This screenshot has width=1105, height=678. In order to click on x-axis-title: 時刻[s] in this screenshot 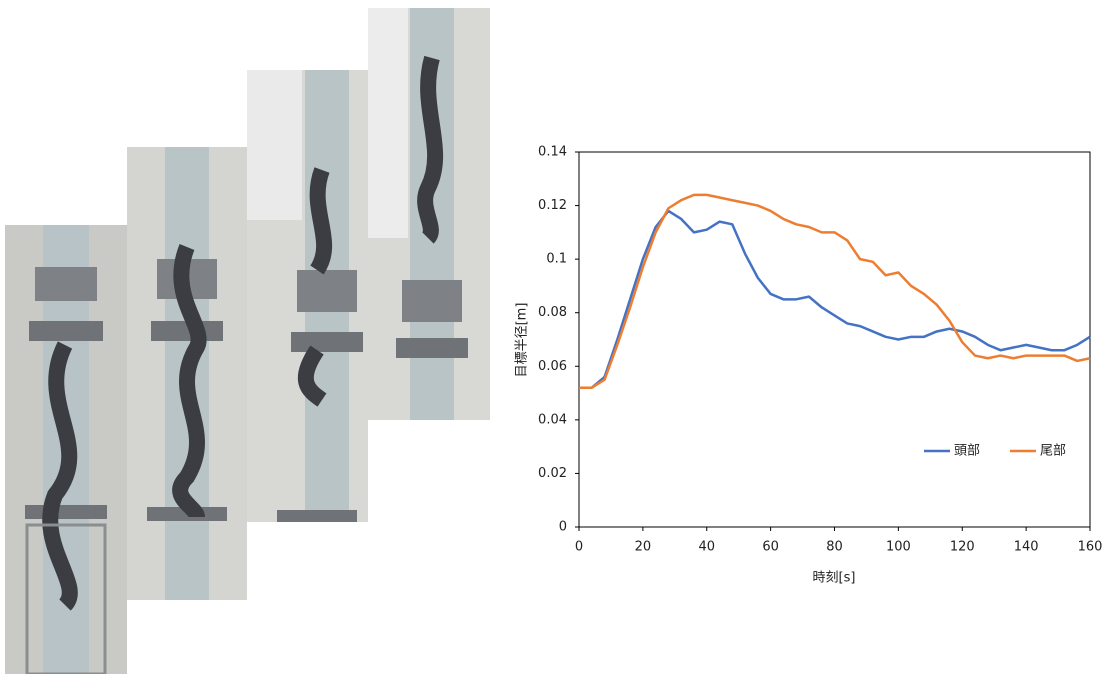, I will do `click(834, 578)`.